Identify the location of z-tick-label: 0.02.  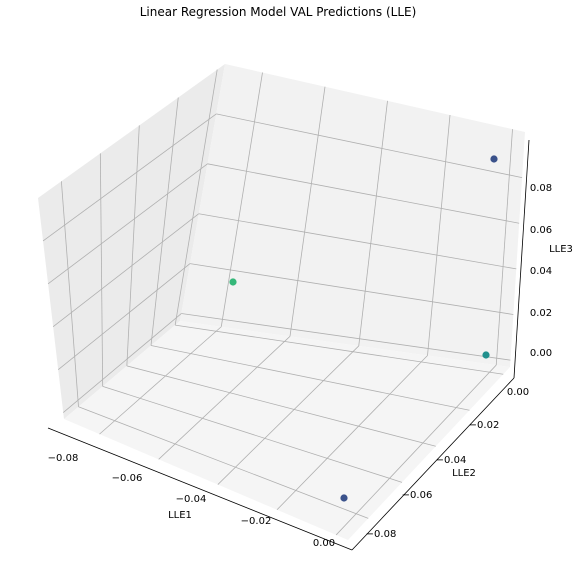
(541, 313).